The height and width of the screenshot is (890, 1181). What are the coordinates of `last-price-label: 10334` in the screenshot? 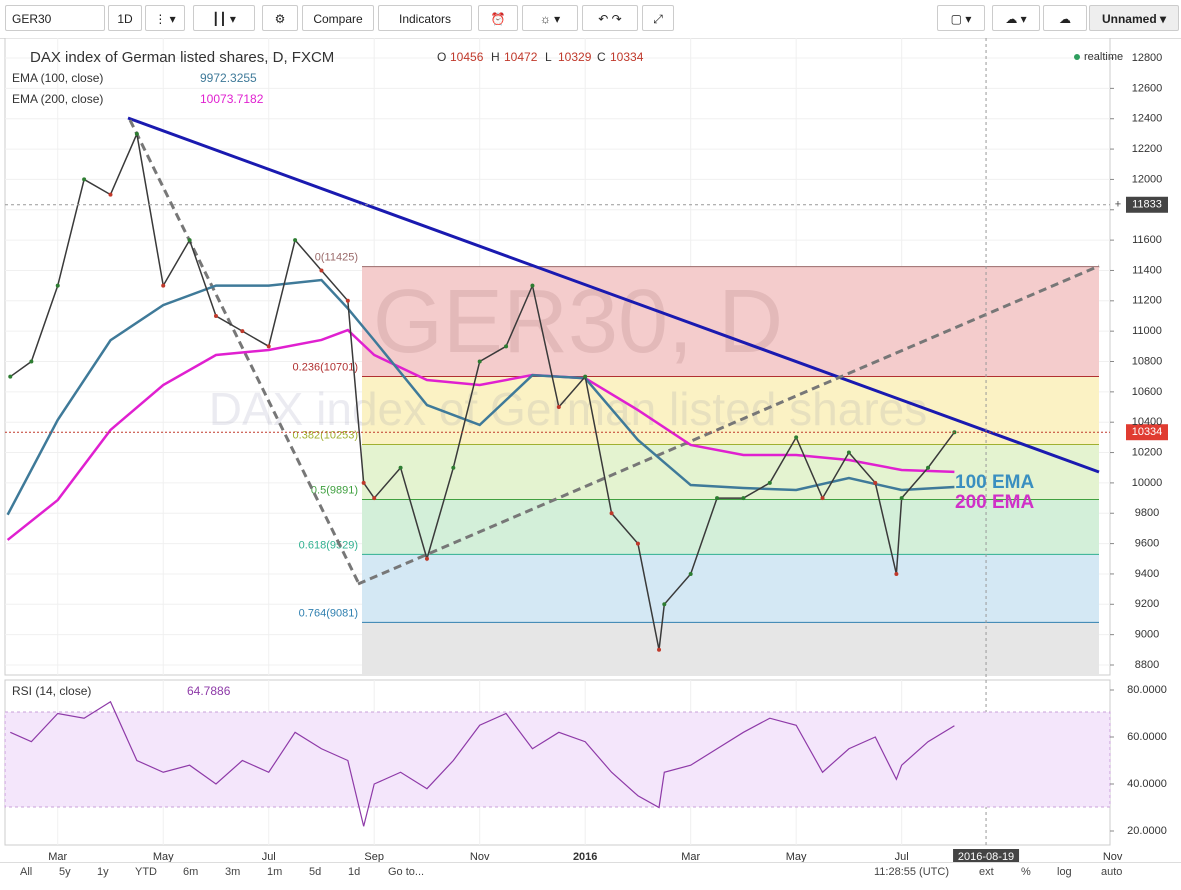 It's located at (1147, 432).